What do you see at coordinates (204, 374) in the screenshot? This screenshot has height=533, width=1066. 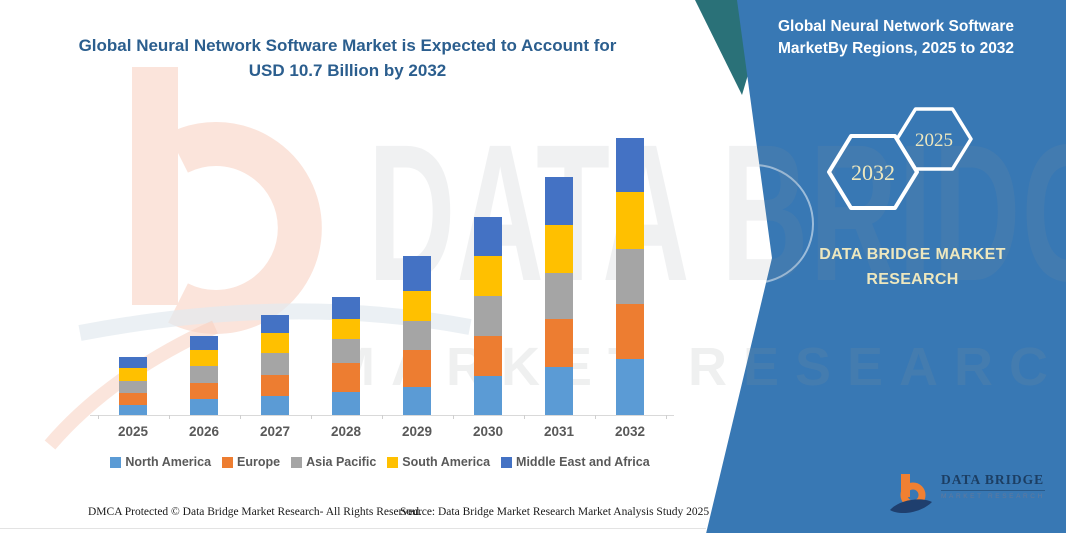 I see `bar-segment-asia-pacific-2026` at bounding box center [204, 374].